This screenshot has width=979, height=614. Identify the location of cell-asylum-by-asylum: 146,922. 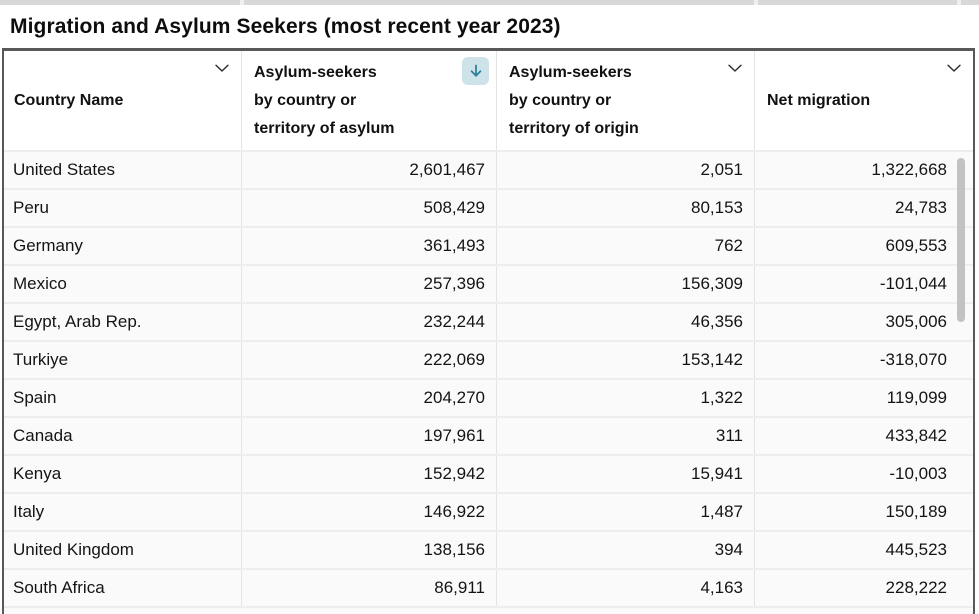
(369, 512).